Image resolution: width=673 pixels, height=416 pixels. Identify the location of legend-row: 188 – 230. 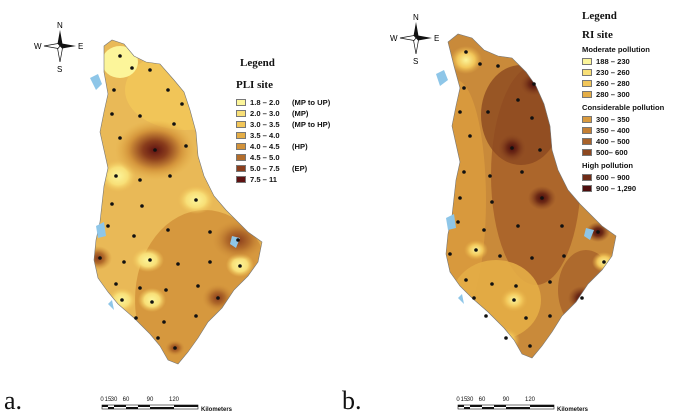
(626, 61).